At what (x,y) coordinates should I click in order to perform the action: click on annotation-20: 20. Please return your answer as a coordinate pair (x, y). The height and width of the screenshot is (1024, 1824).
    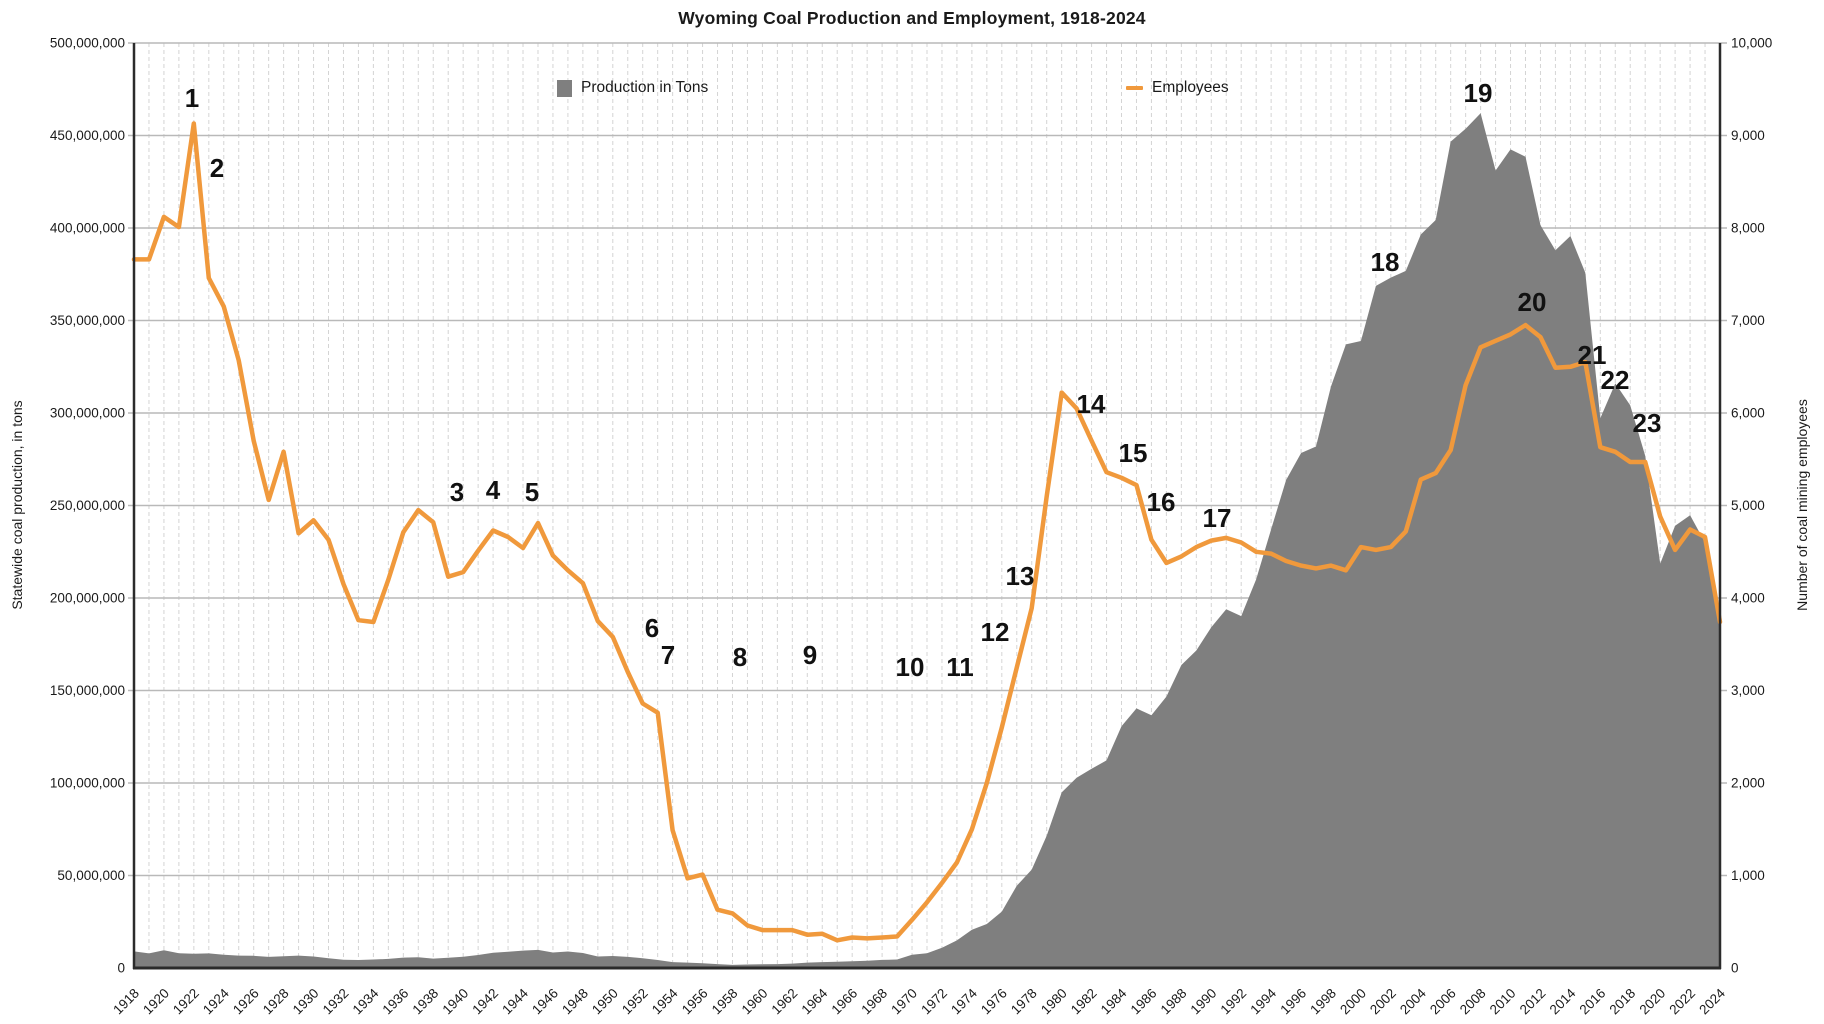
    Looking at the image, I should click on (1532, 302).